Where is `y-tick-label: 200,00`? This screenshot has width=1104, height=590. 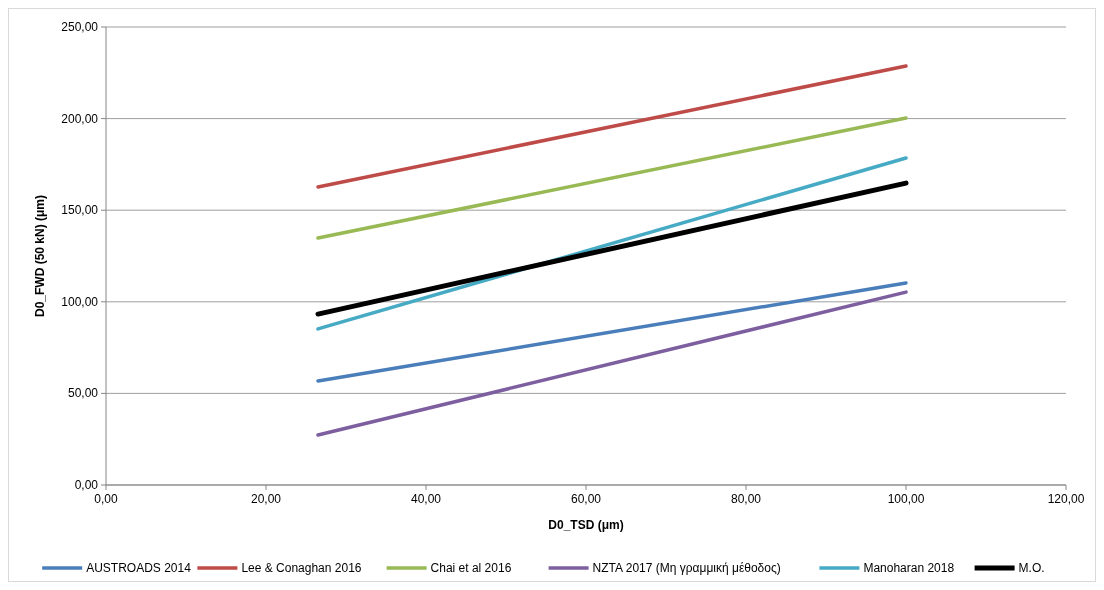 y-tick-label: 200,00 is located at coordinates (80, 118).